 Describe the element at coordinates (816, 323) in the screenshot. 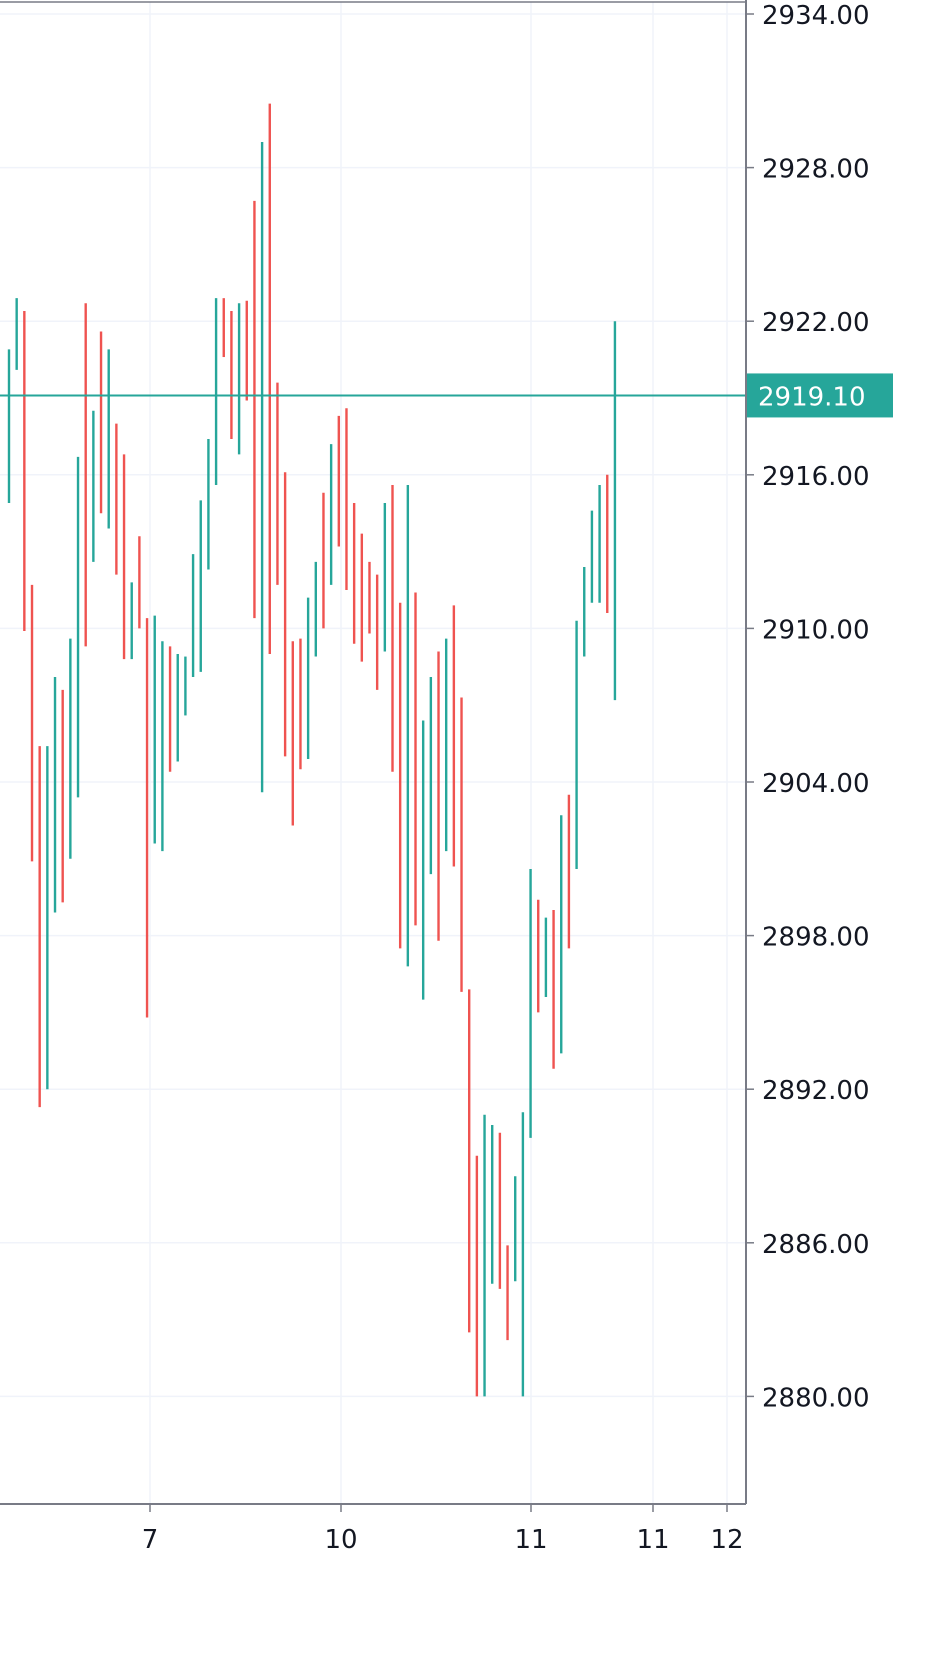

I see `y-tick-label: 2922.00` at that location.